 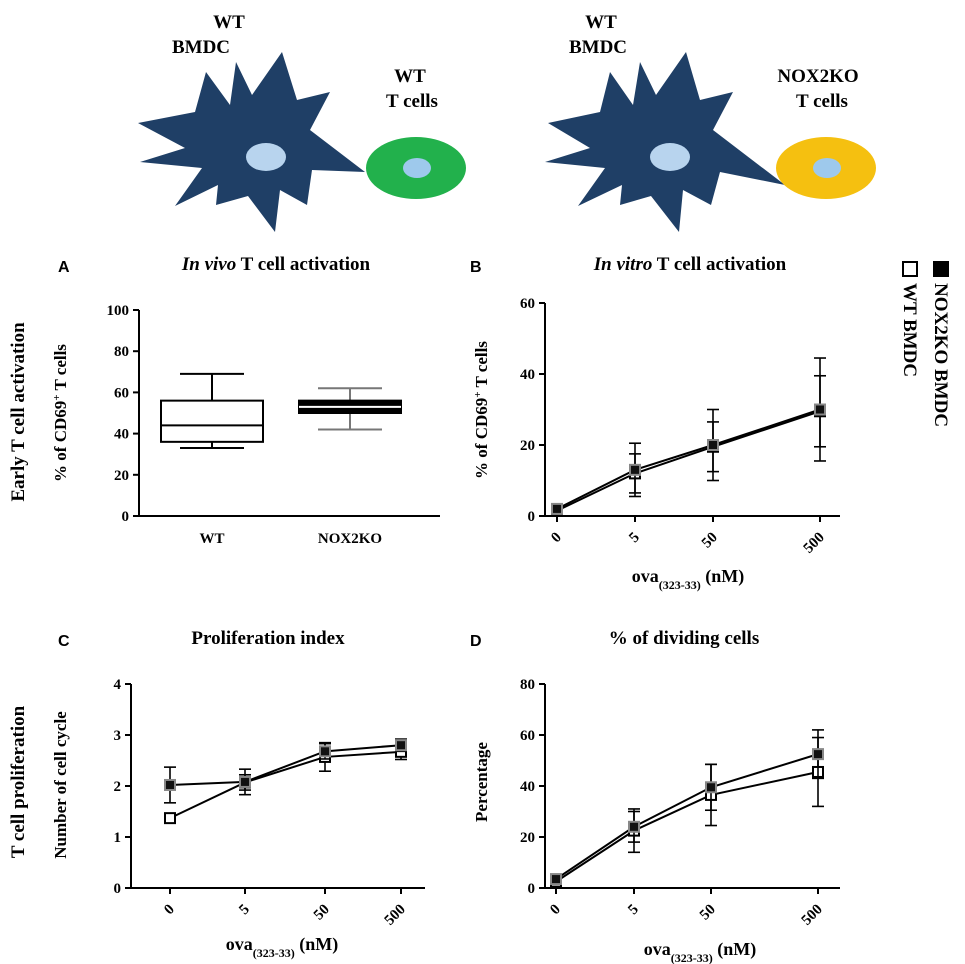 I want to click on left-dendritic-cell, so click(x=251, y=142).